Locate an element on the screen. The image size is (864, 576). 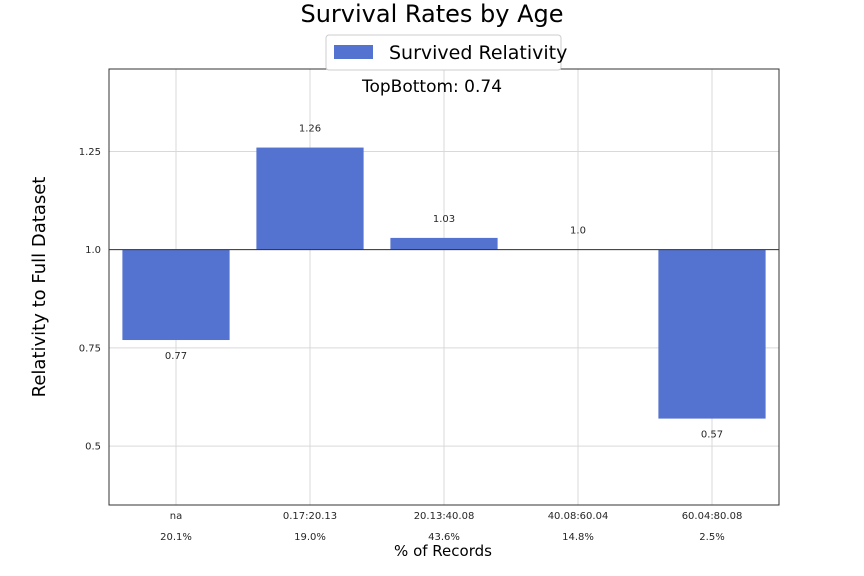
x-tick-label: 20.13:40.08 is located at coordinates (444, 516).